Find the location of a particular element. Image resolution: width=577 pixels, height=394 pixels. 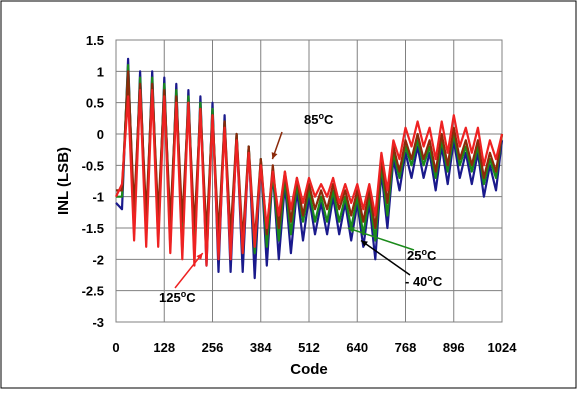

annotation-arrowhead-t125 is located at coordinates (199, 256).